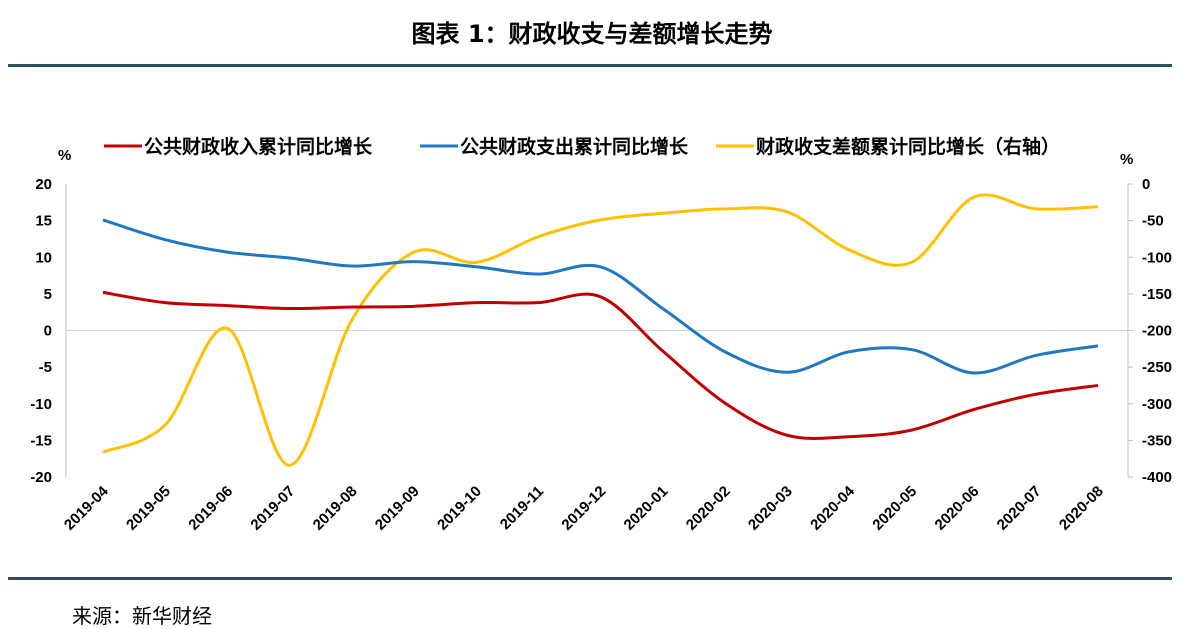 The height and width of the screenshot is (629, 1184). What do you see at coordinates (1157, 257) in the screenshot?
I see `right-tick-label: -100` at bounding box center [1157, 257].